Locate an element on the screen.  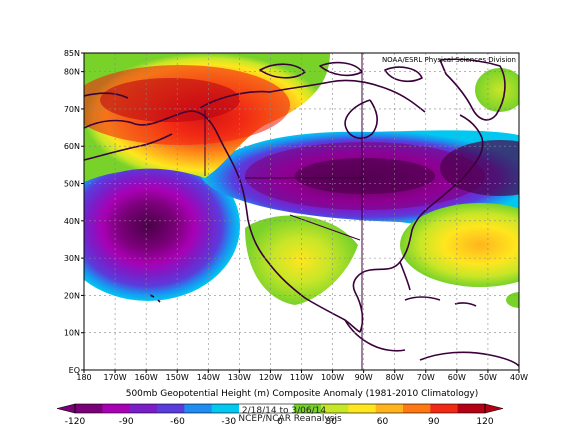
lat-tick-label: 40N is located at coordinates (72, 221).